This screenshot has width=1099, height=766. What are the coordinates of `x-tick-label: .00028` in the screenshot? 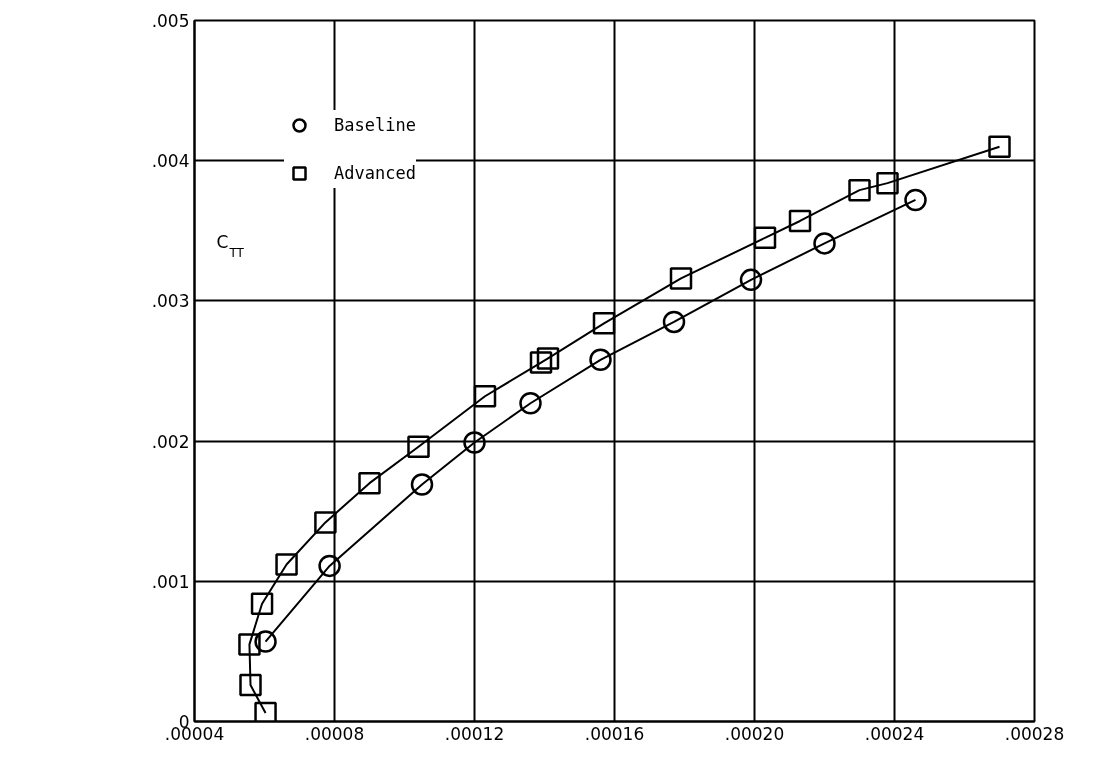 It's located at (1034, 733).